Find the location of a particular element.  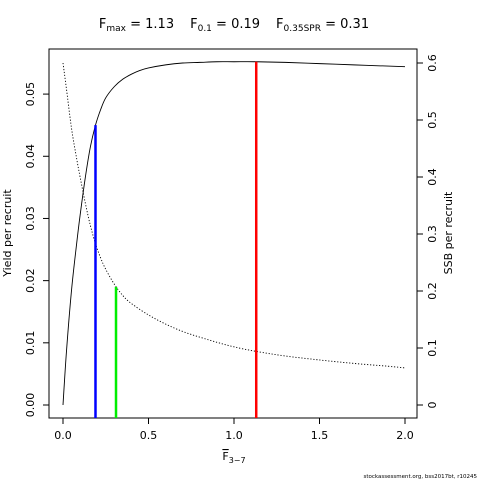

chart-title: Fmax = 1.13 F0.1 = 0.19 F0.35SPR = 0.31 is located at coordinates (234, 25).